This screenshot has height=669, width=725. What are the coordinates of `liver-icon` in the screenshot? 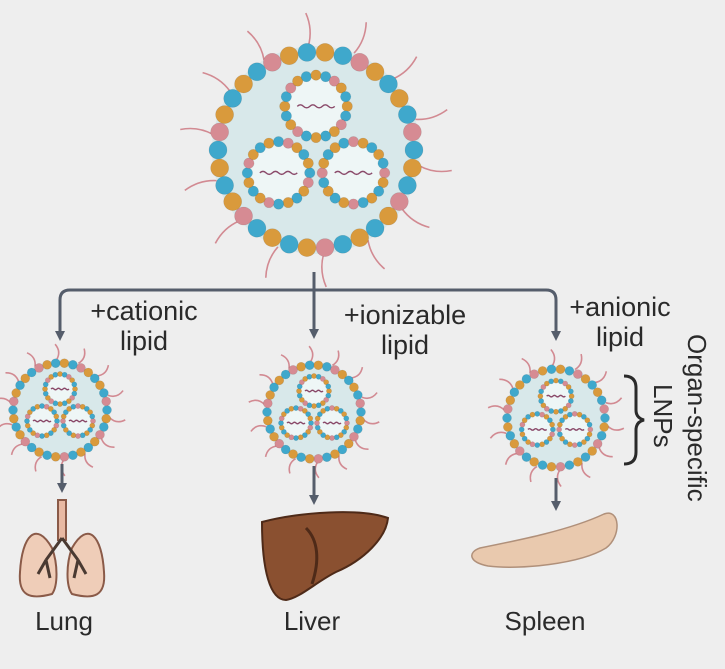 It's located at (325, 556).